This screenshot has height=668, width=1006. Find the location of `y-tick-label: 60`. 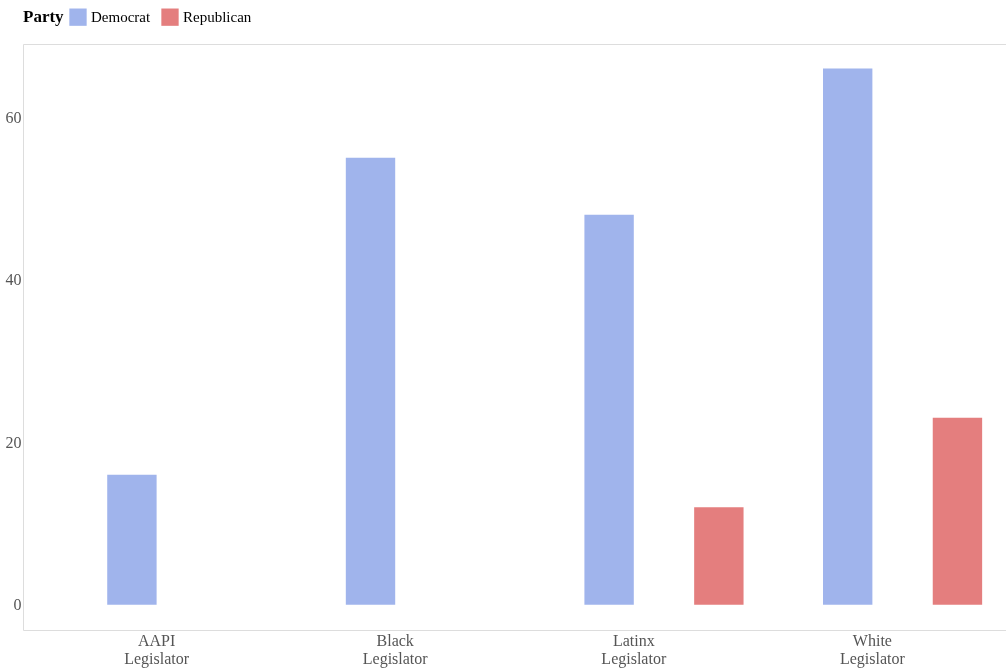

y-tick-label: 60 is located at coordinates (13, 117).